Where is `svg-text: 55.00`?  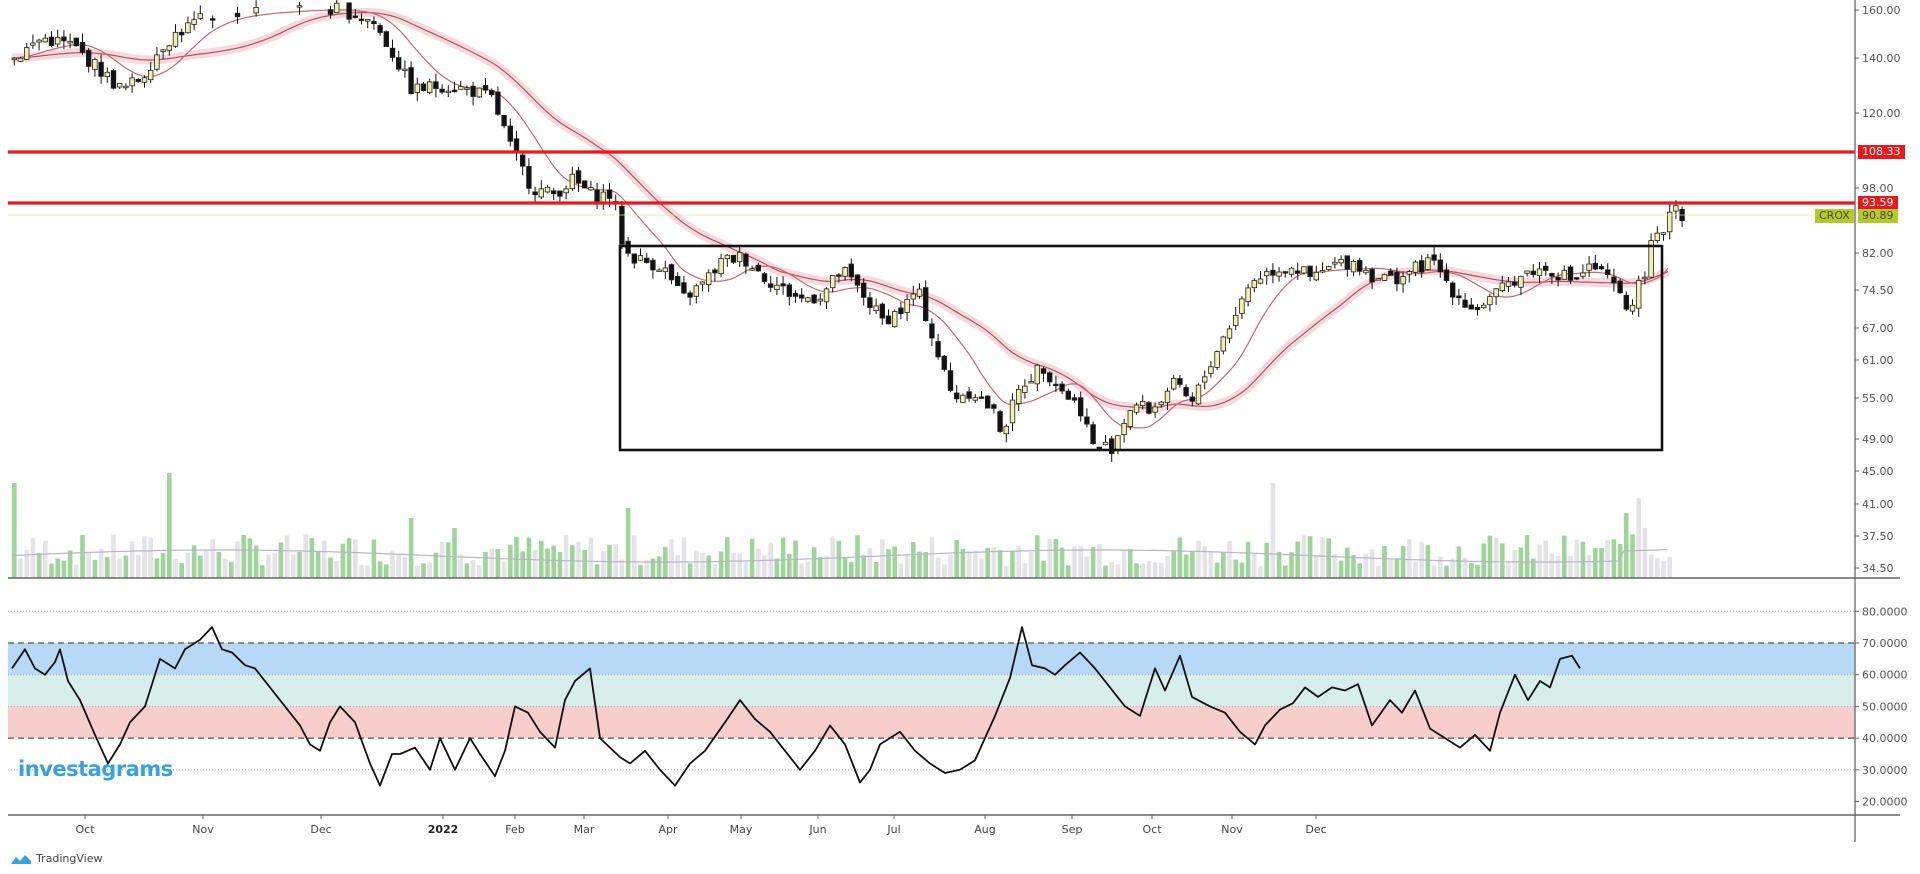 svg-text: 55.00 is located at coordinates (1878, 398).